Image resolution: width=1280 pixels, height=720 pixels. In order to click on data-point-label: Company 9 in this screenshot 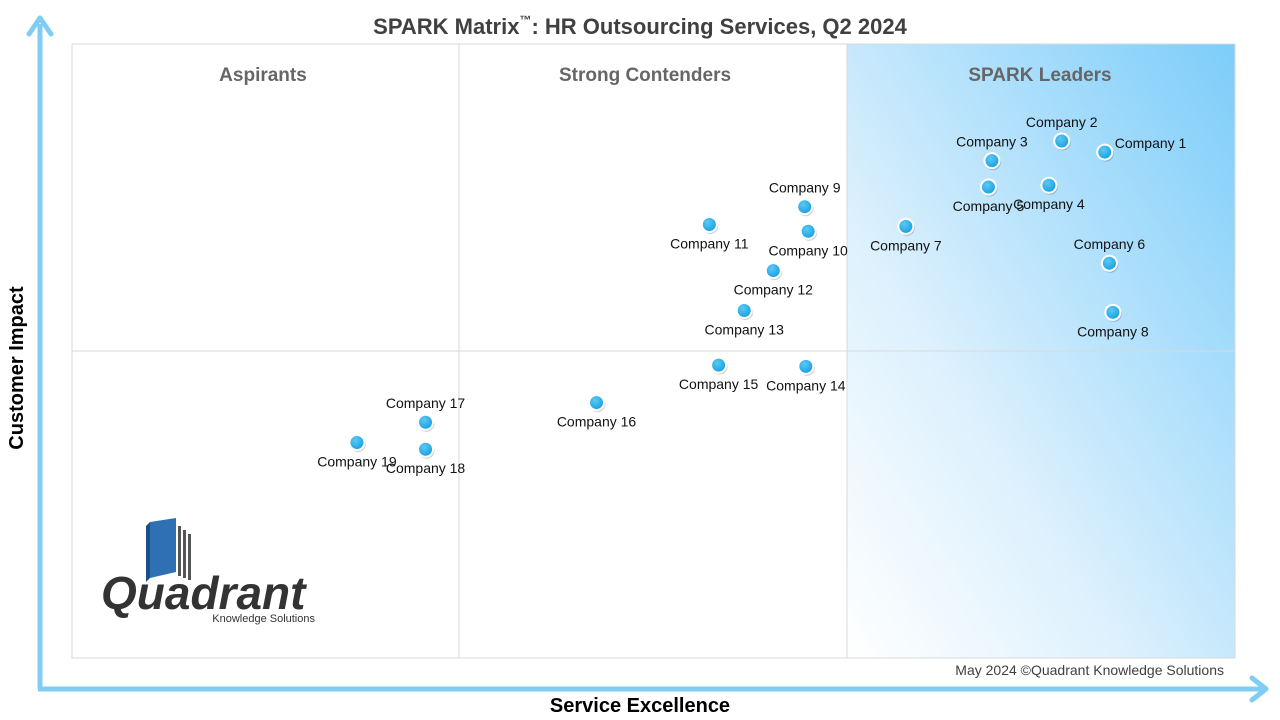, I will do `click(805, 188)`.